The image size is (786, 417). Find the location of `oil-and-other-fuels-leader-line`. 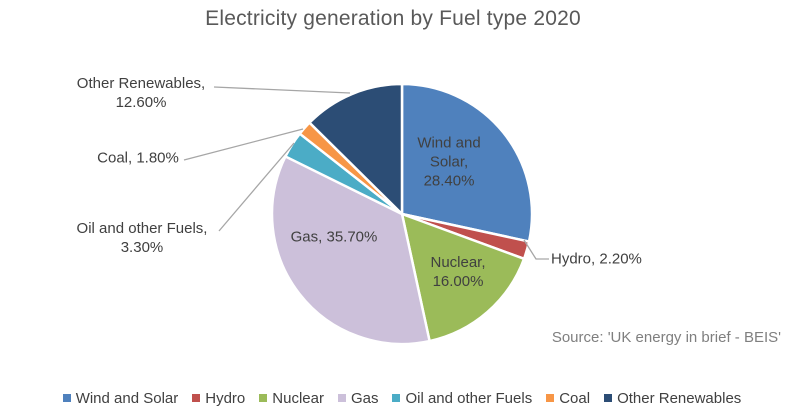

oil-and-other-fuels-leader-line is located at coordinates (256, 187).